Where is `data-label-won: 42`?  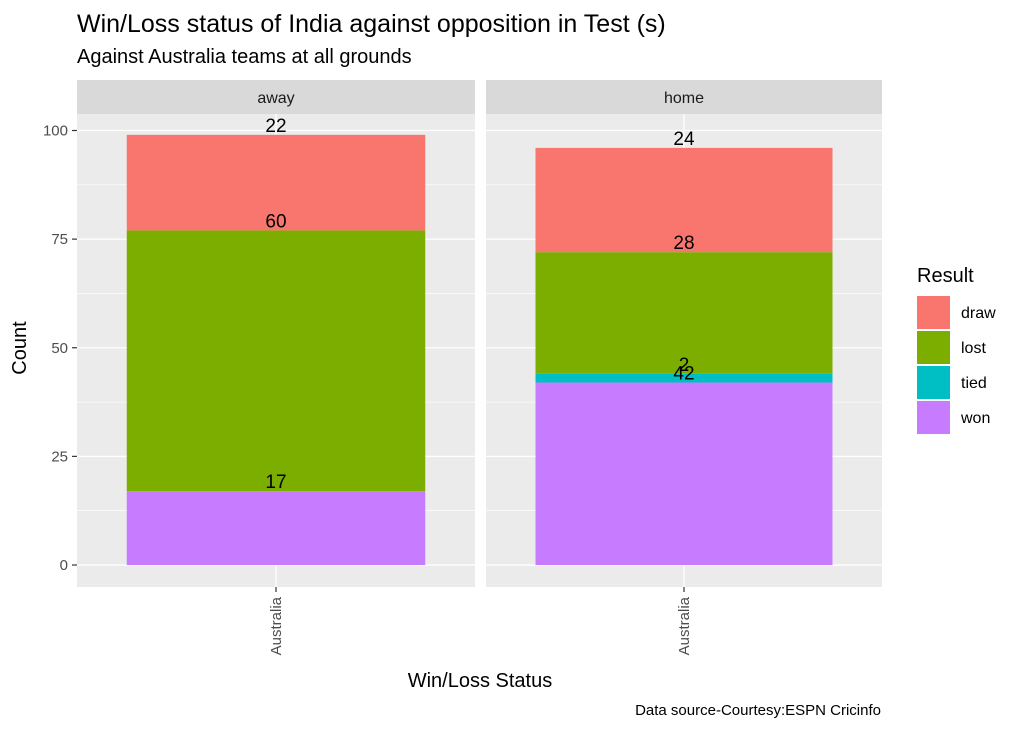
data-label-won: 42 is located at coordinates (683, 374).